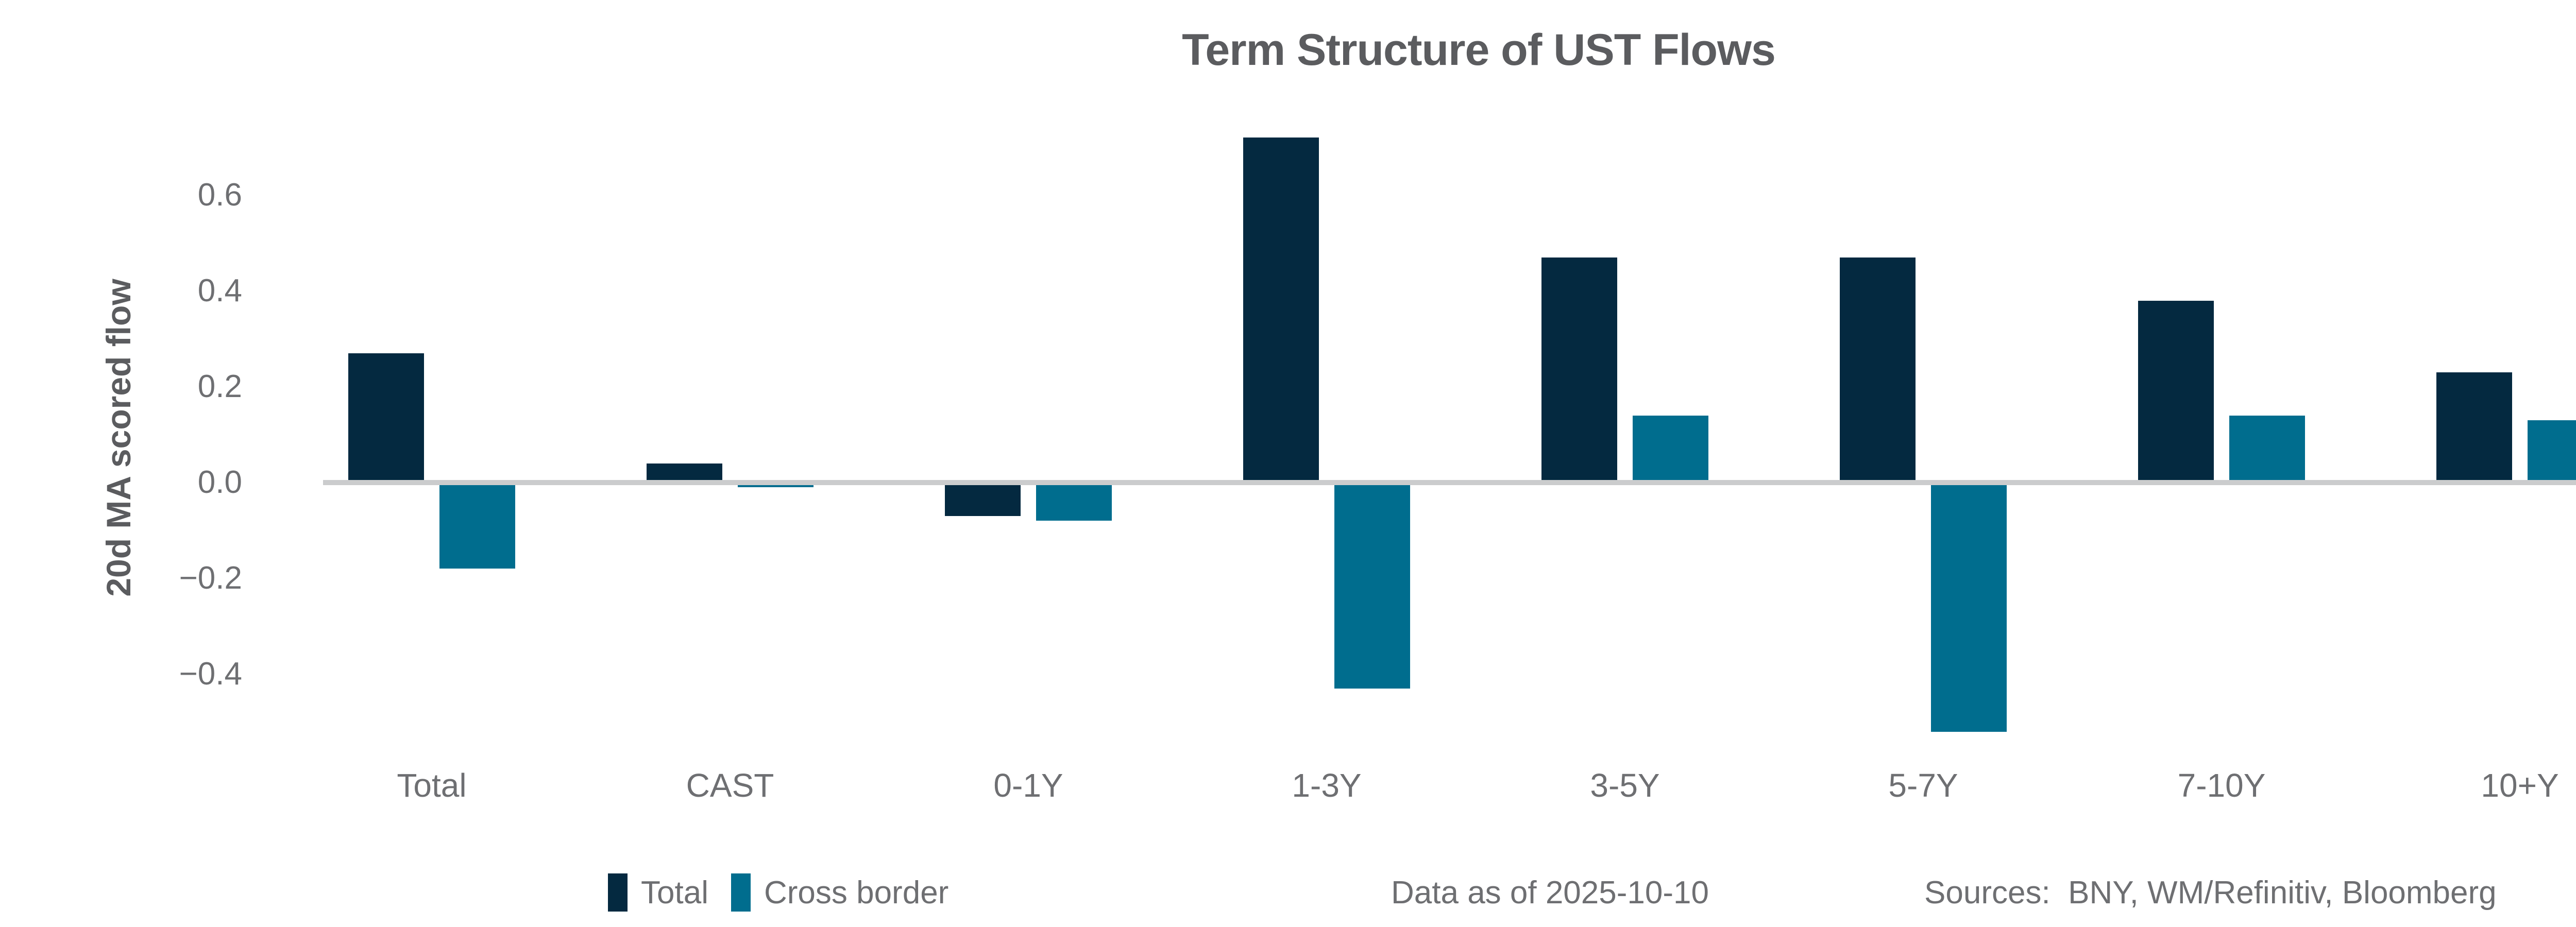  I want to click on legend-item: Total, so click(658, 892).